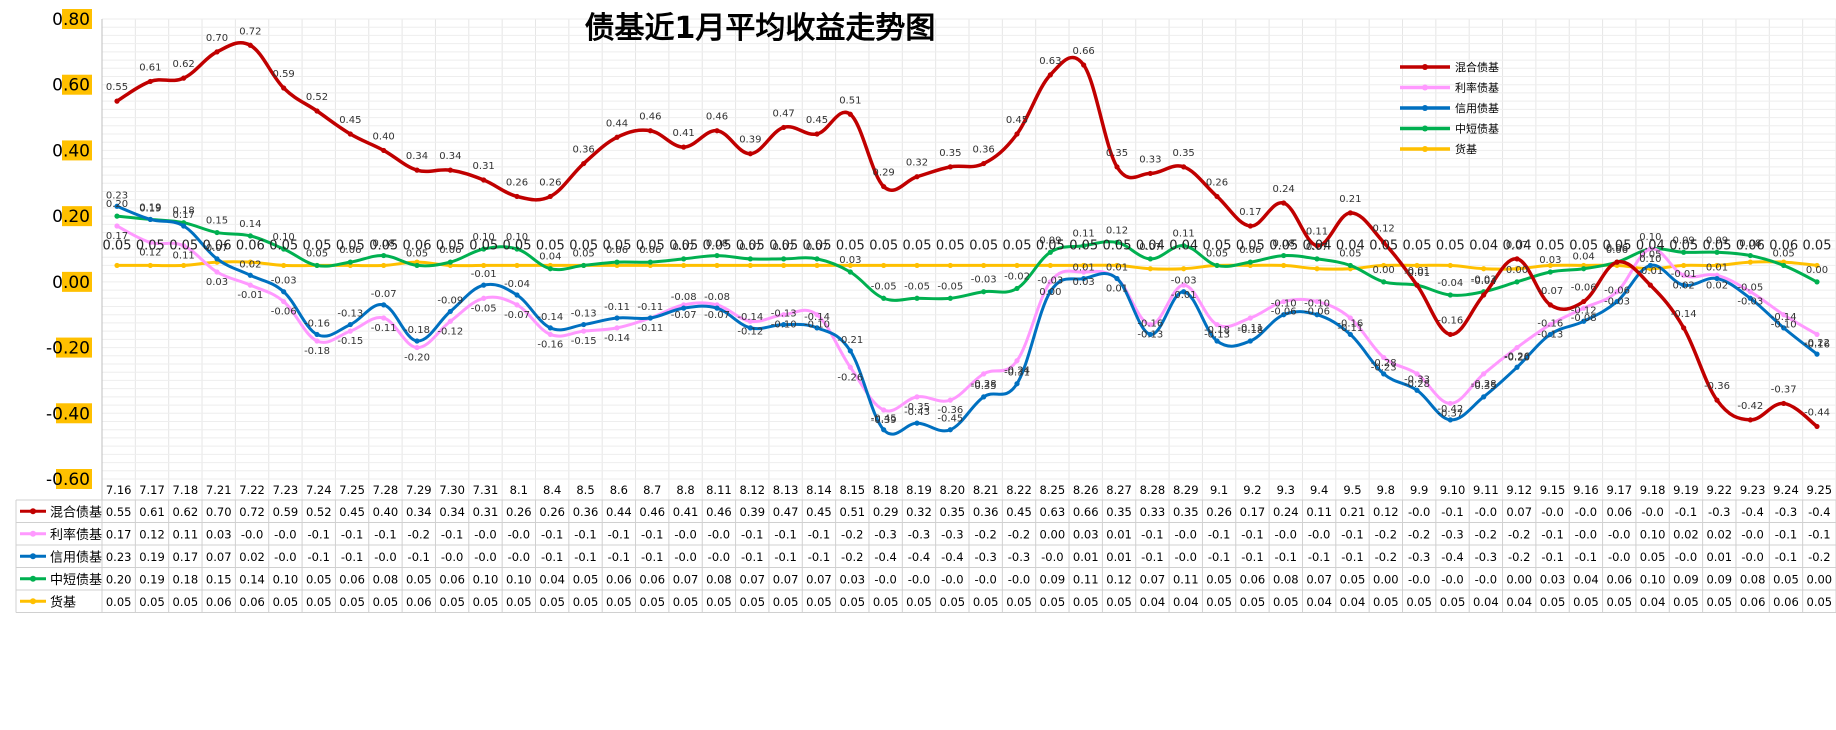 This screenshot has height=730, width=1836. What do you see at coordinates (350, 314) in the screenshot?
I see `data-label: -0.13` at bounding box center [350, 314].